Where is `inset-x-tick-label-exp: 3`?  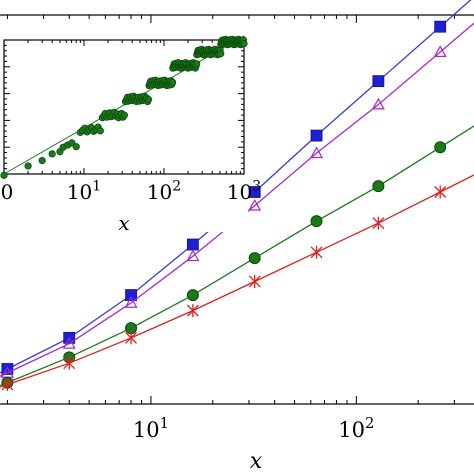 inset-x-tick-label-exp: 3 is located at coordinates (256, 187).